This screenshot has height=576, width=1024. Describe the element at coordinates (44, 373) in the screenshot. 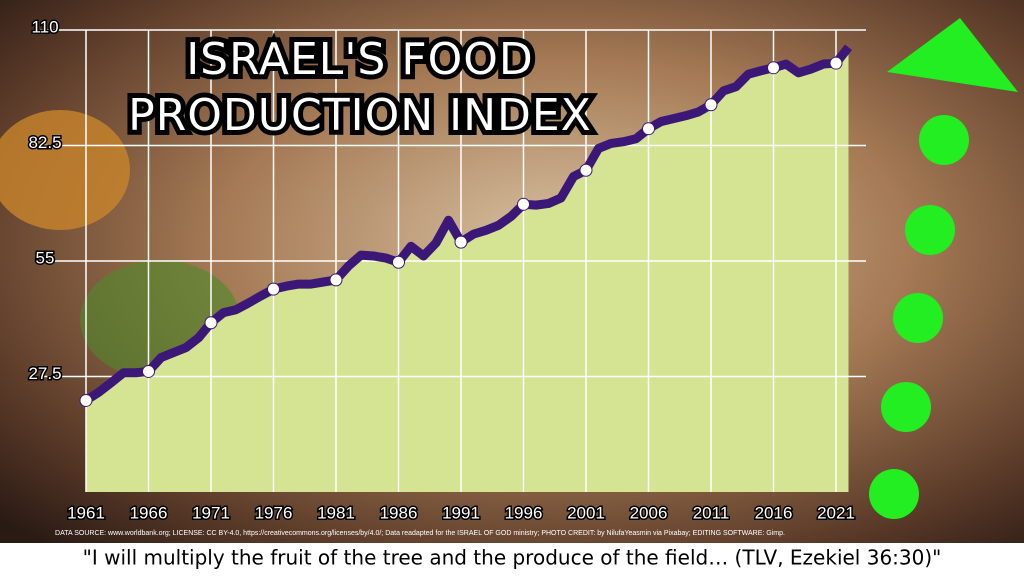

I see `y-tick-label: 27.5` at that location.